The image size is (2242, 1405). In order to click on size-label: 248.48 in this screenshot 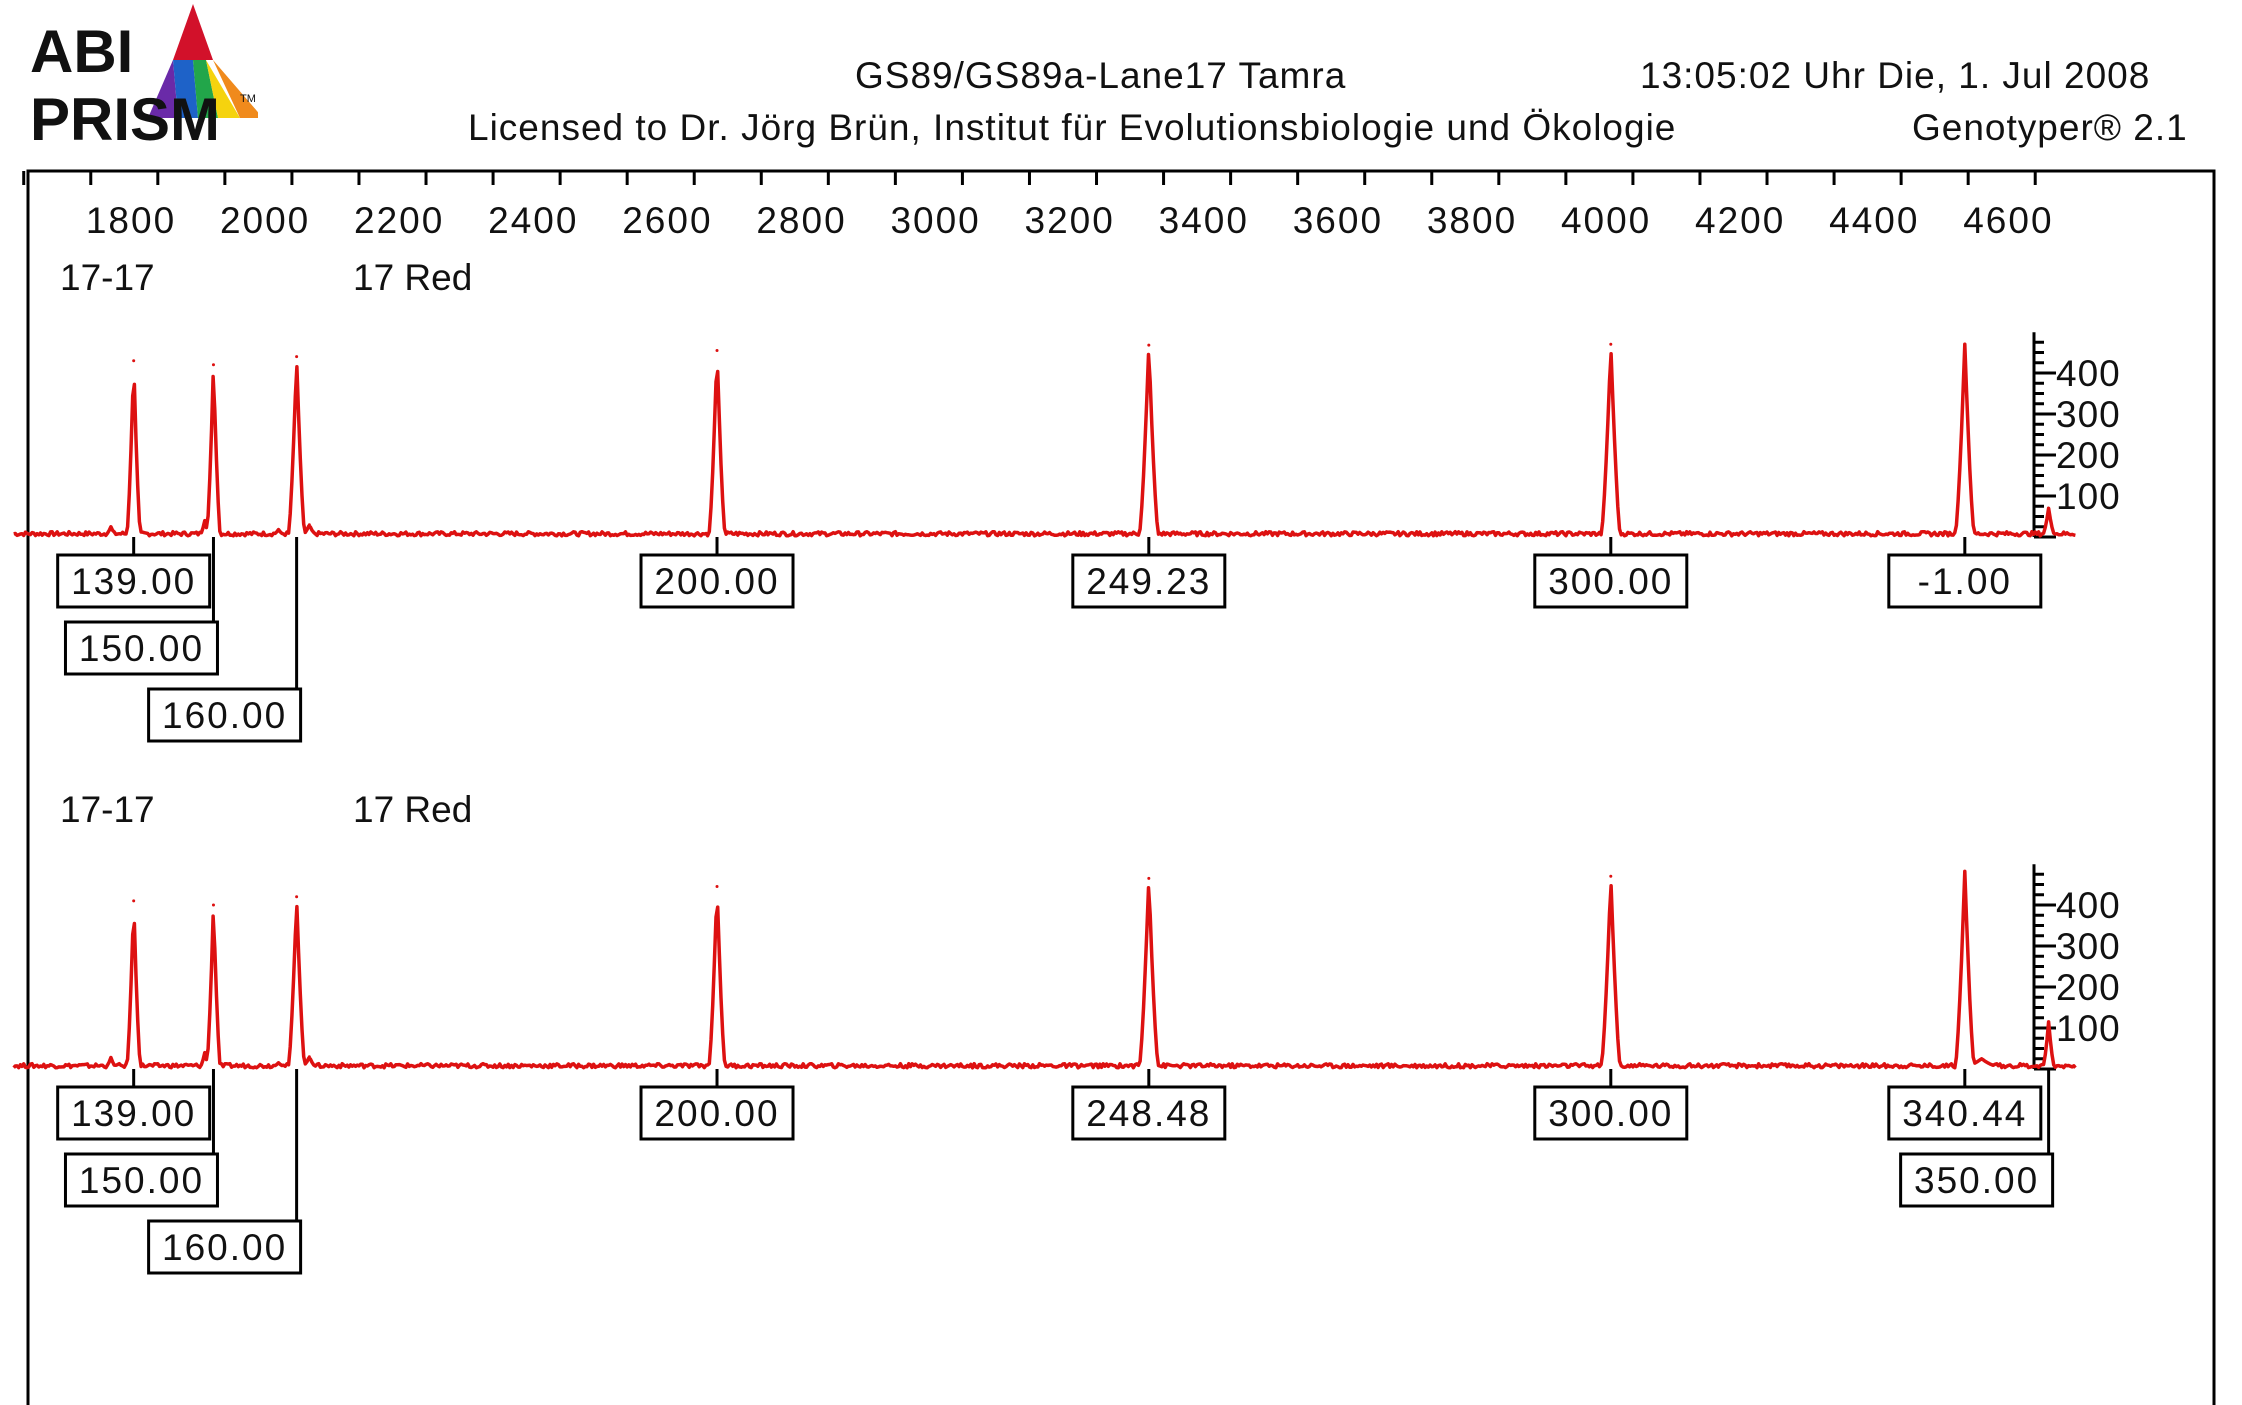, I will do `click(1148, 1113)`.